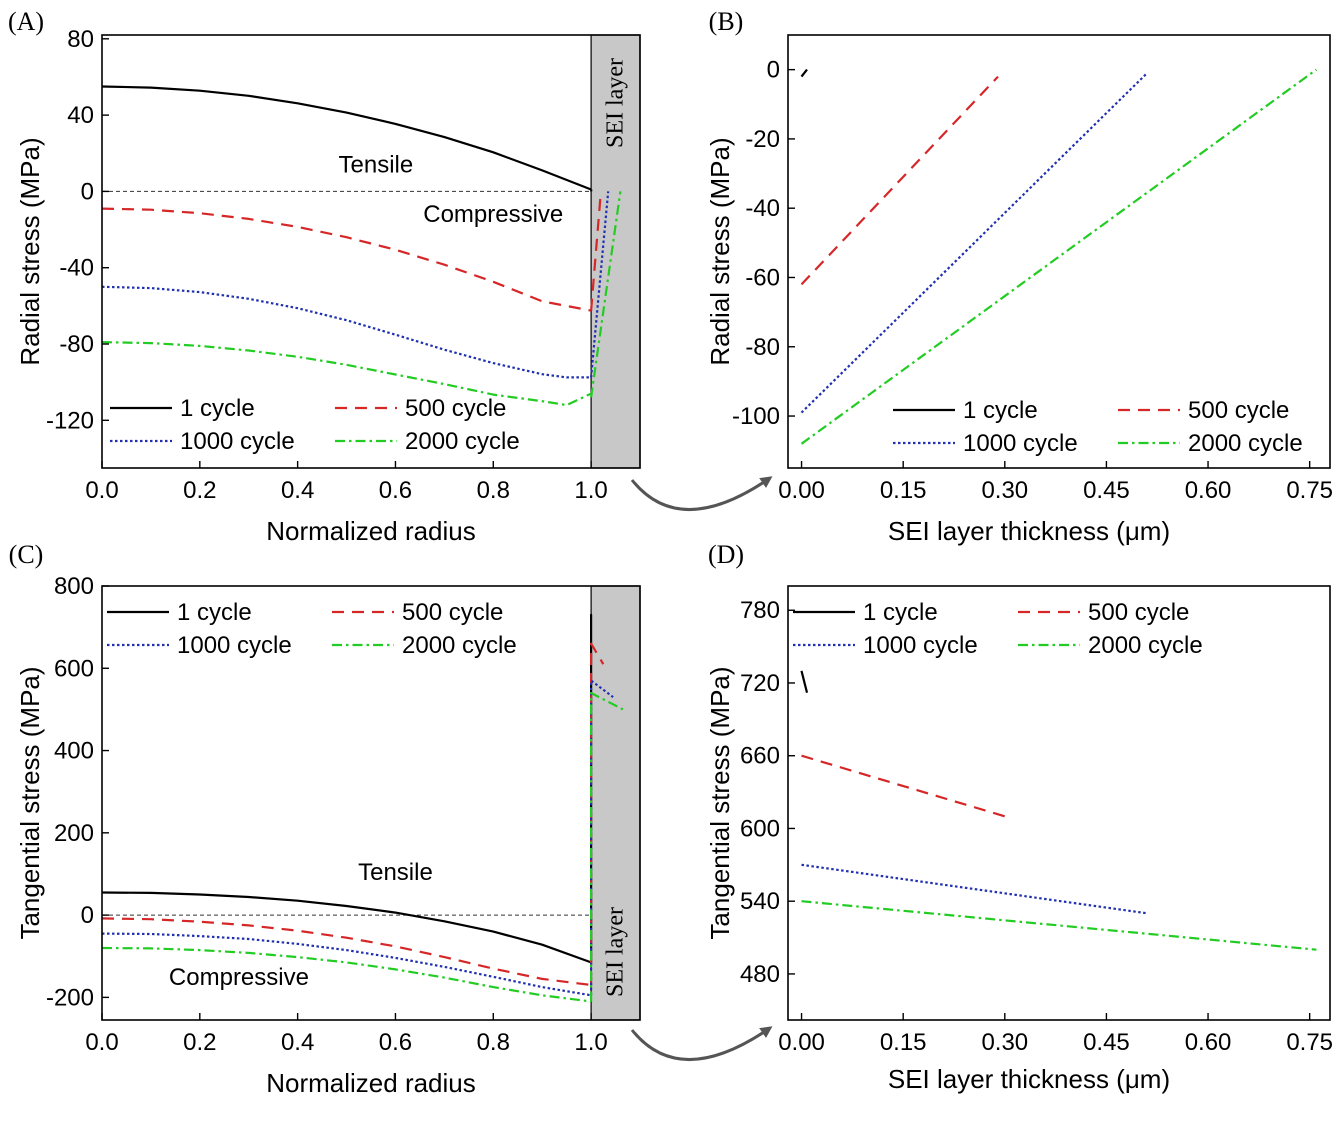 The height and width of the screenshot is (1121, 1341). I want to click on panel-label: (B), so click(726, 21).